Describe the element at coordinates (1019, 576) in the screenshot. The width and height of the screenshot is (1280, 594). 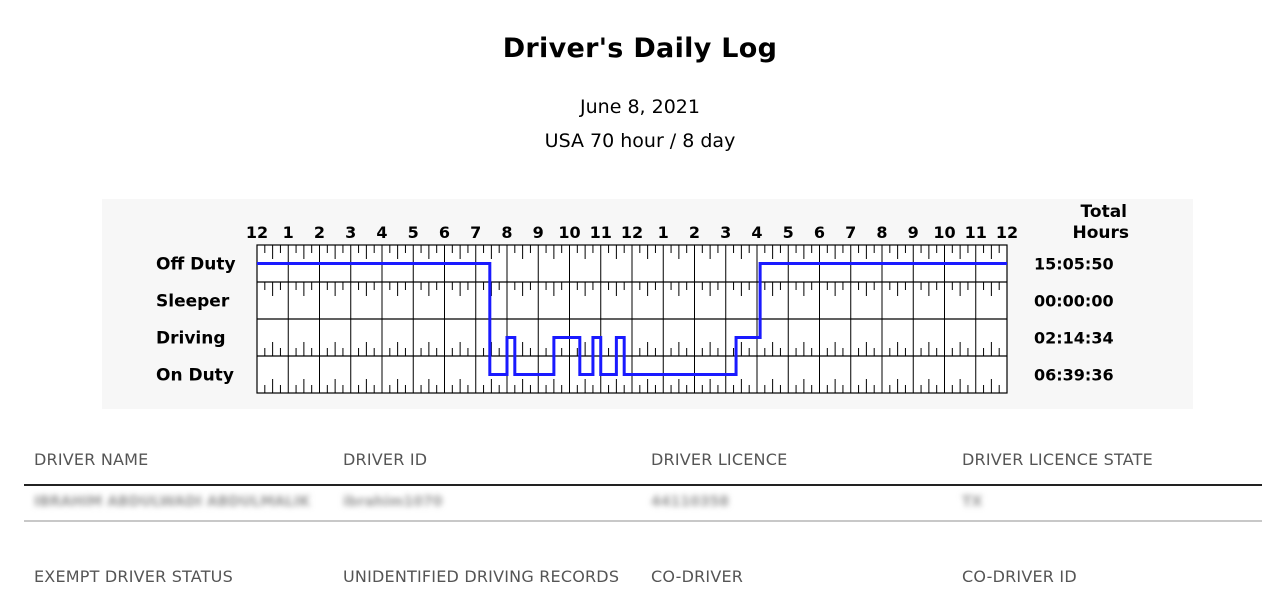
I see `header-co-driver-id: CO-DRIVER ID` at that location.